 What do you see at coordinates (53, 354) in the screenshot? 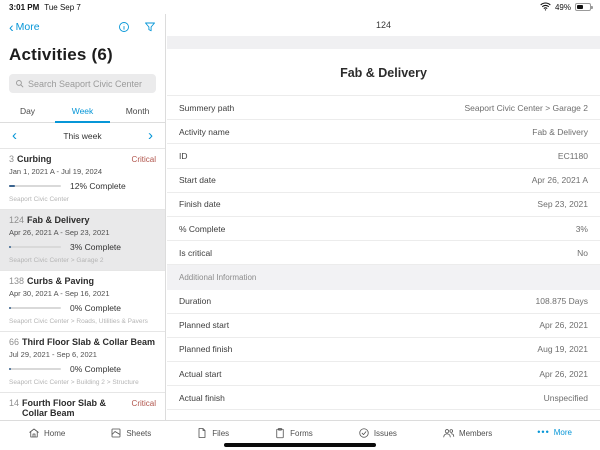
I see `activity-dates: Jul 29, 2021 - Sep 6, 2021` at bounding box center [53, 354].